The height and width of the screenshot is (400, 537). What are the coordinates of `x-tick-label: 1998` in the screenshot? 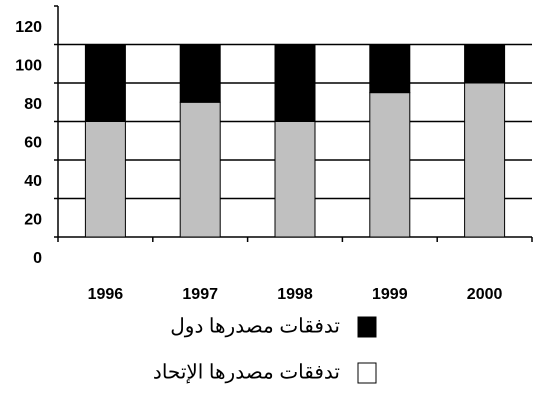 It's located at (295, 294).